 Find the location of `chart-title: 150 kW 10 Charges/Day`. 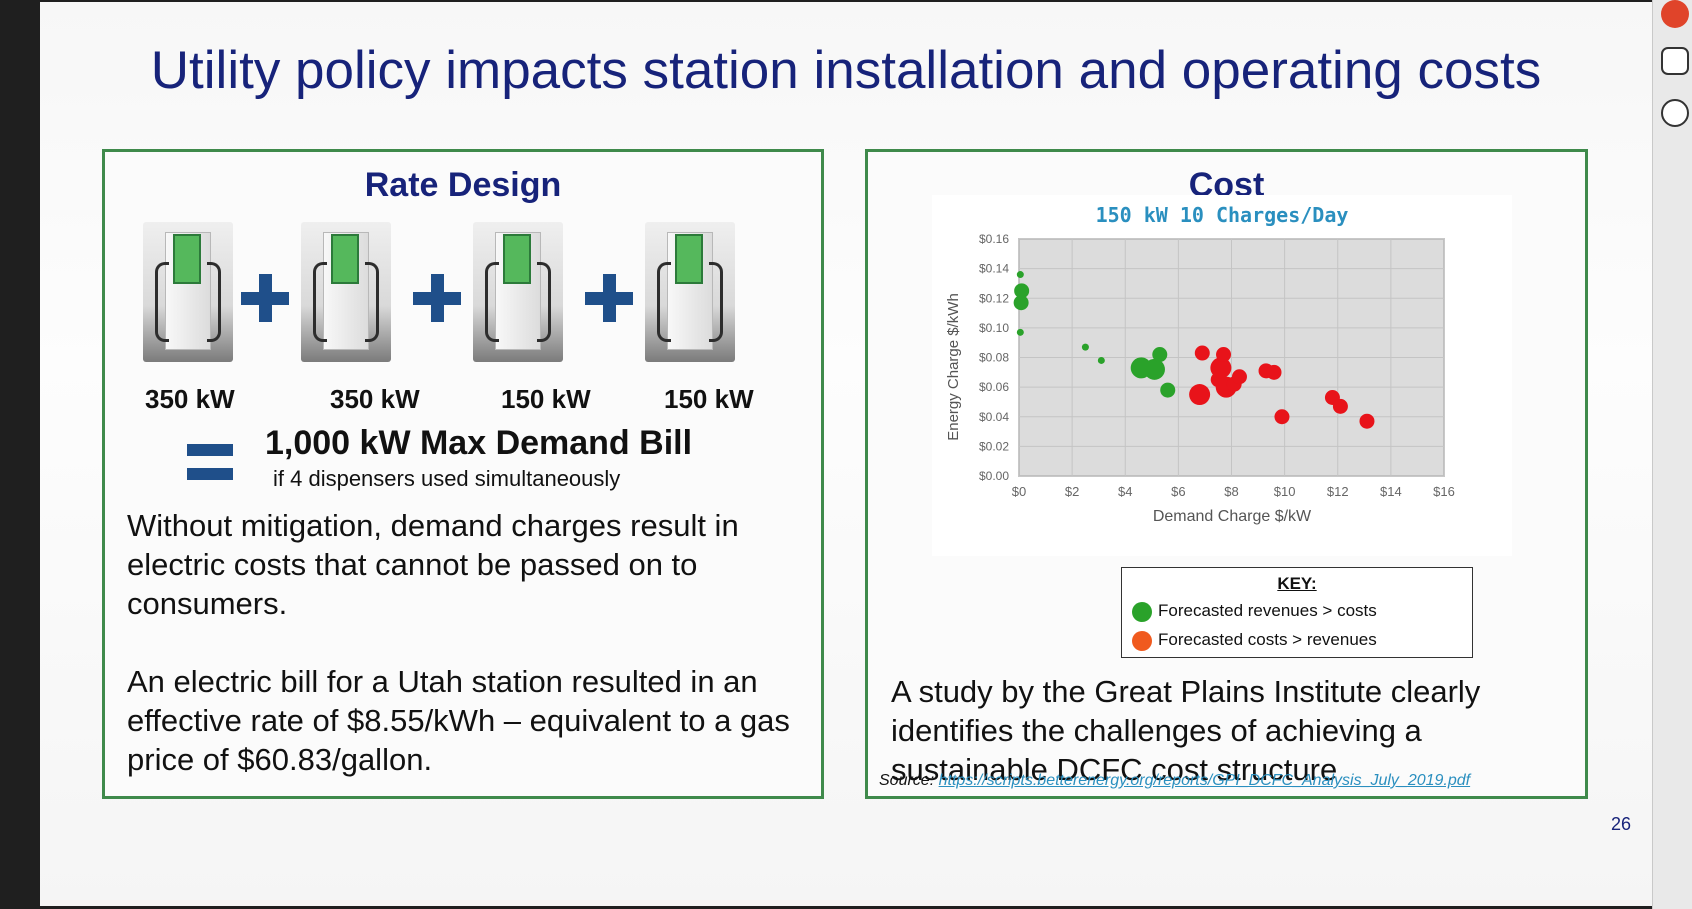

chart-title: 150 kW 10 Charges/Day is located at coordinates (1222, 215).